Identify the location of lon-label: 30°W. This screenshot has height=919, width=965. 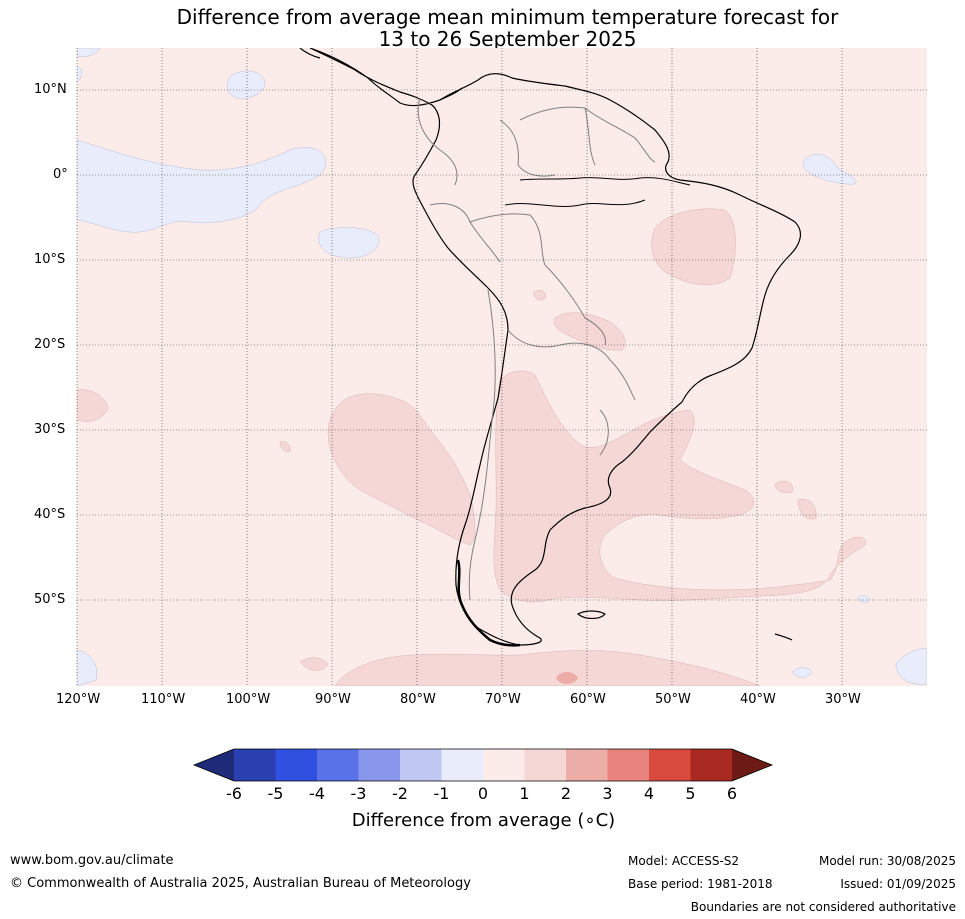
(843, 699).